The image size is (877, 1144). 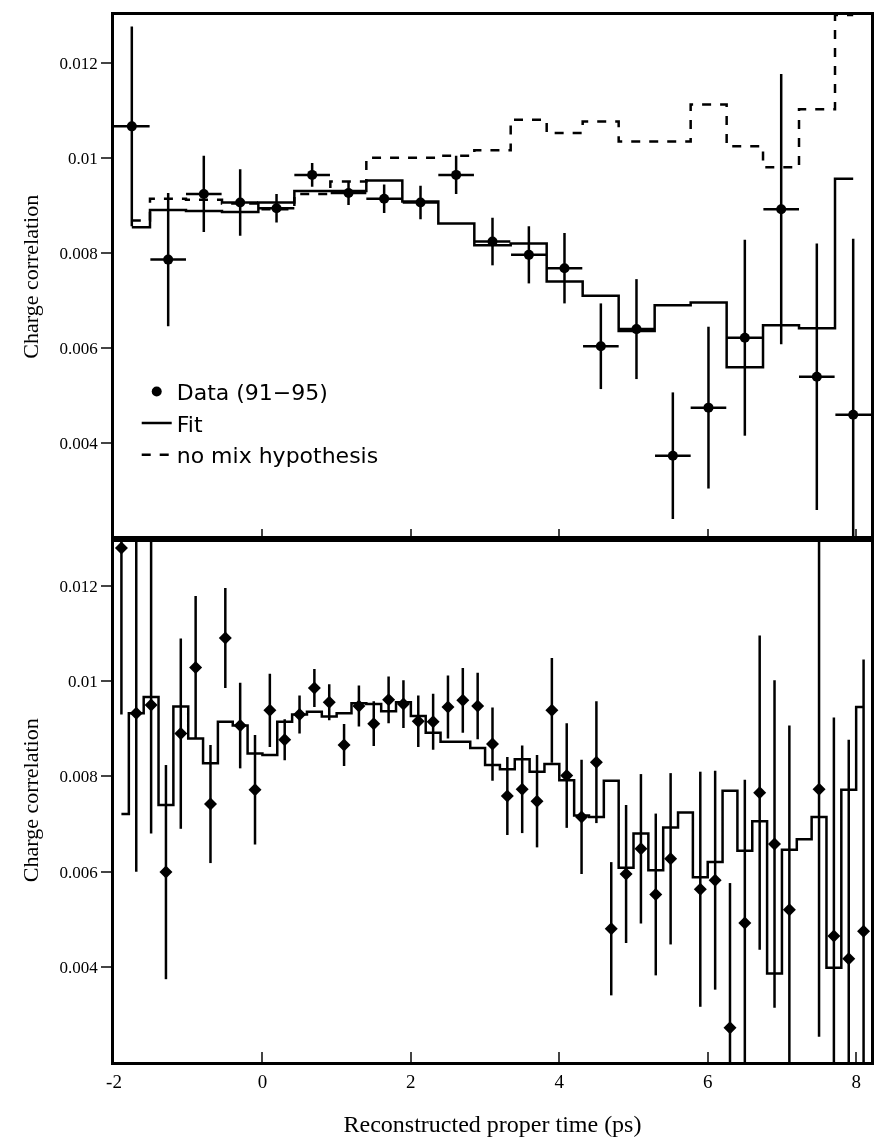 I want to click on x-tick-label: -2, so click(x=114, y=1081).